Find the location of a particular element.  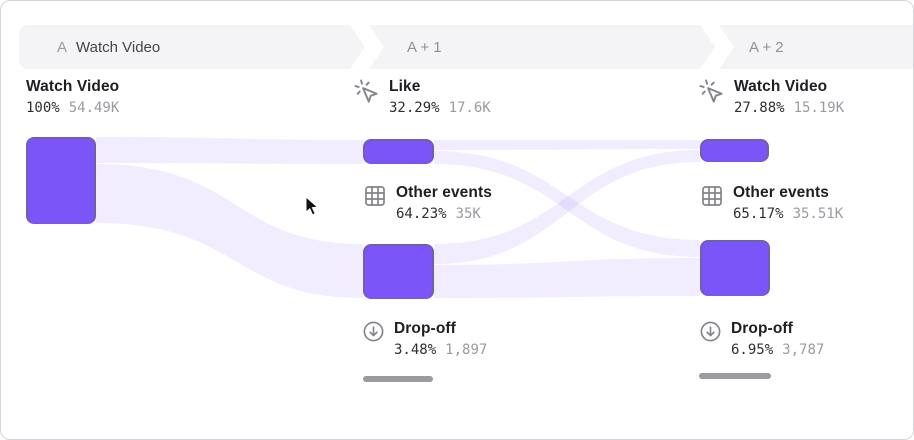

step-label: A + 2 is located at coordinates (766, 47).